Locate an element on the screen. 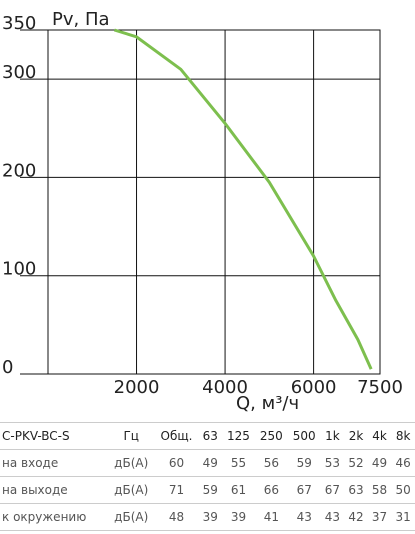  cell: 56 is located at coordinates (271, 463).